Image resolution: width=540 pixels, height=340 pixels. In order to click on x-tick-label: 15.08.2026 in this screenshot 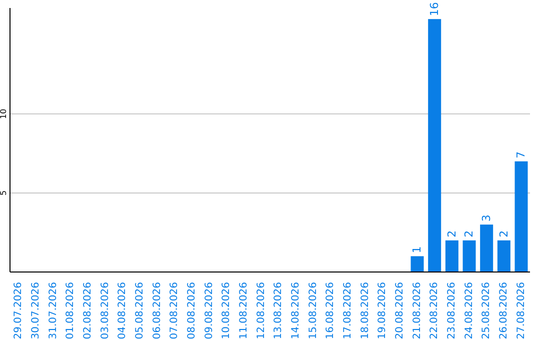, I will do `click(313, 311)`.